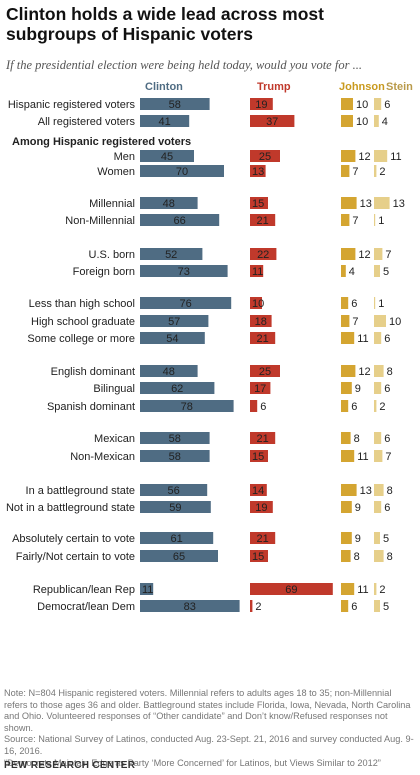 Image resolution: width=420 pixels, height=775 pixels. Describe the element at coordinates (387, 105) in the screenshot. I see `value-label-stein: 6` at that location.